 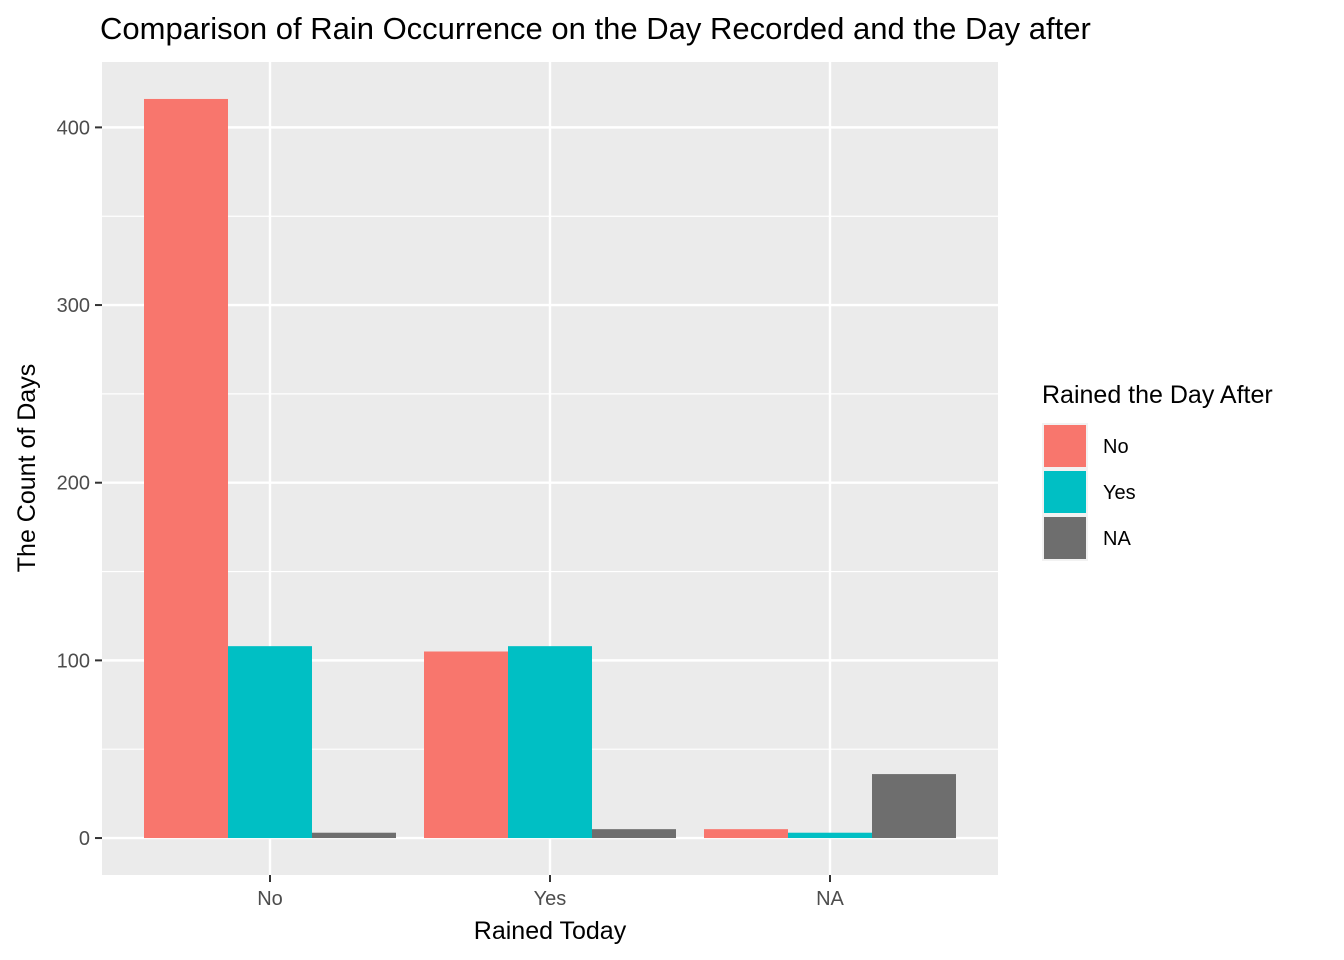 What do you see at coordinates (1065, 492) in the screenshot?
I see `legend-swatch-yes` at bounding box center [1065, 492].